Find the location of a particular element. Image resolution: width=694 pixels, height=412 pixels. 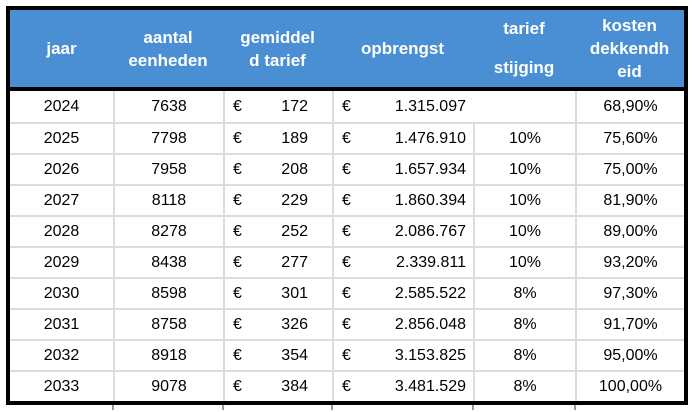

tarief-value: 189 is located at coordinates (294, 138).